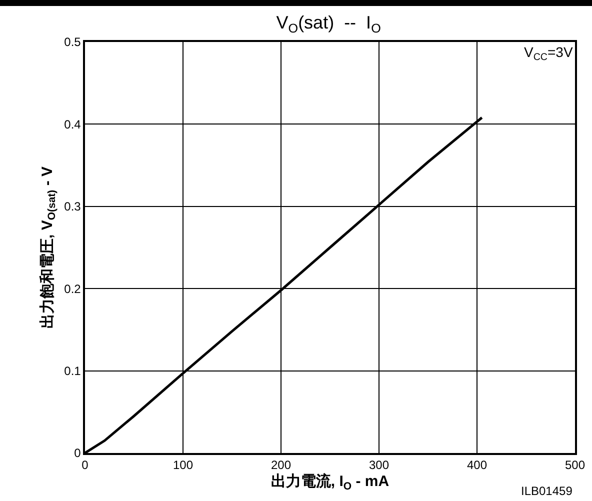 This screenshot has width=592, height=501. What do you see at coordinates (477, 465) in the screenshot?
I see `x-tick-label: 400` at bounding box center [477, 465].